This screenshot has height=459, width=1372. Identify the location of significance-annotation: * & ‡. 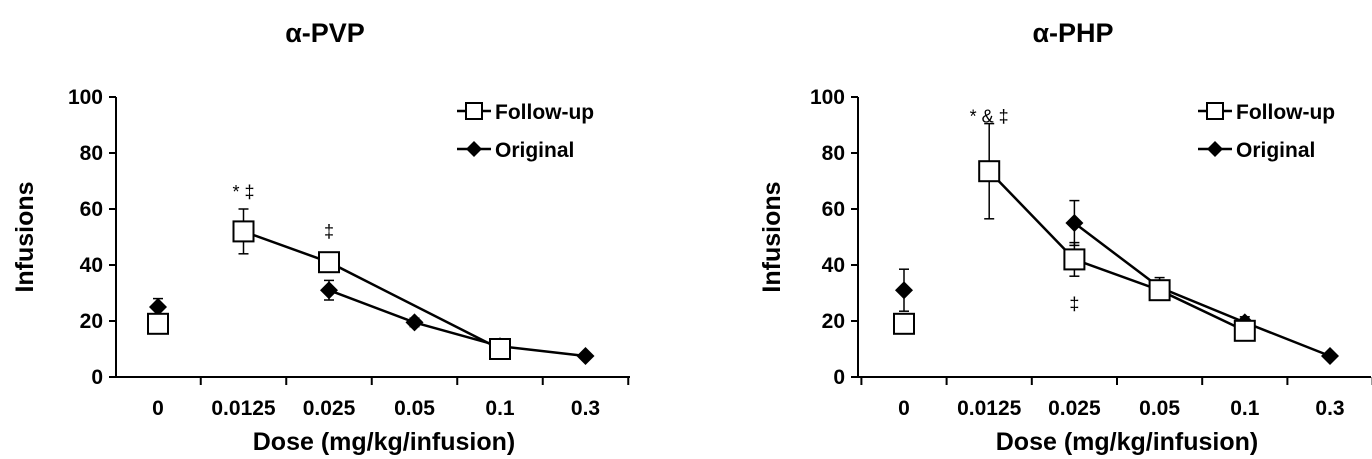
(989, 117).